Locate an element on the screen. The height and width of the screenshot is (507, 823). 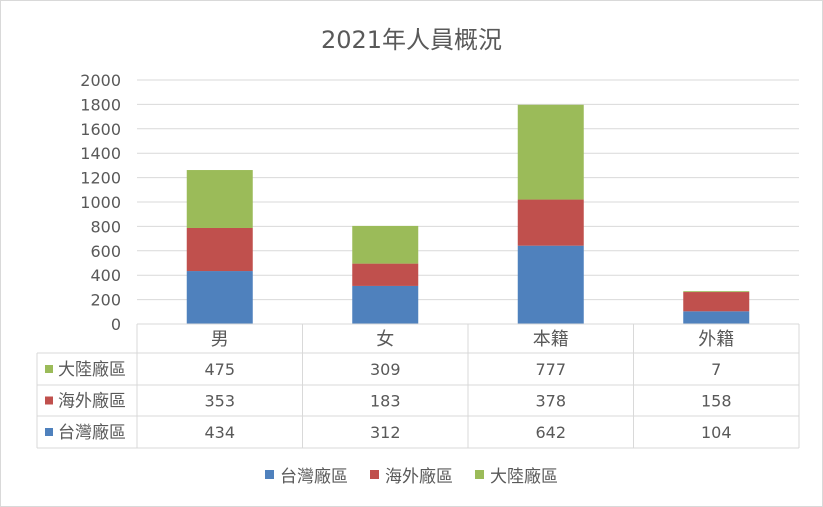
chart-legend: 台灣廠區 海外廠區 大陸廠區 is located at coordinates (411, 474).